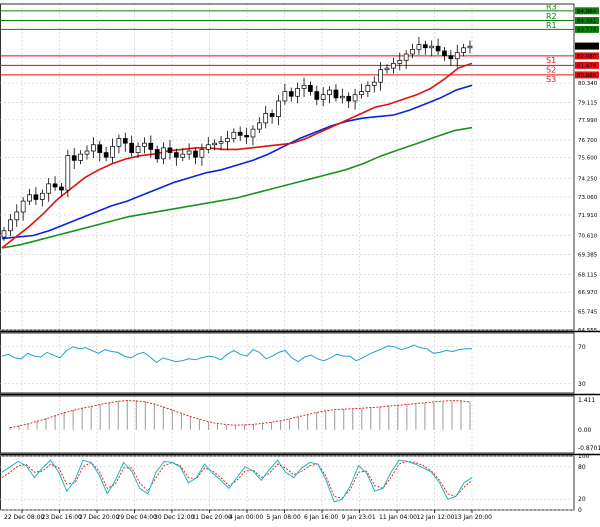 The height and width of the screenshot is (527, 600). I want to click on x-tick-label: 11 Jan 04:00, so click(398, 517).